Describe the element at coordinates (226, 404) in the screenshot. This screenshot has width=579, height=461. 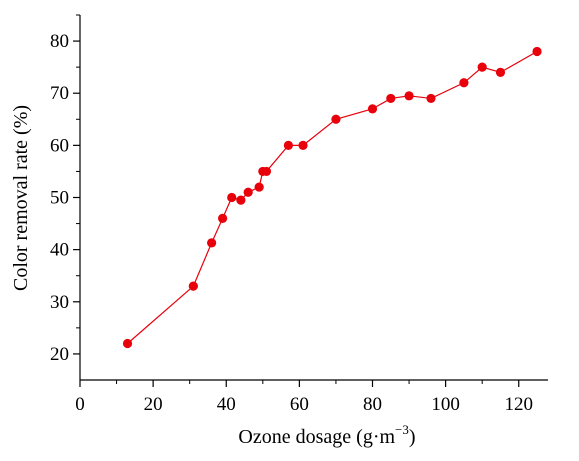
I see `x-tick-label: 40` at that location.